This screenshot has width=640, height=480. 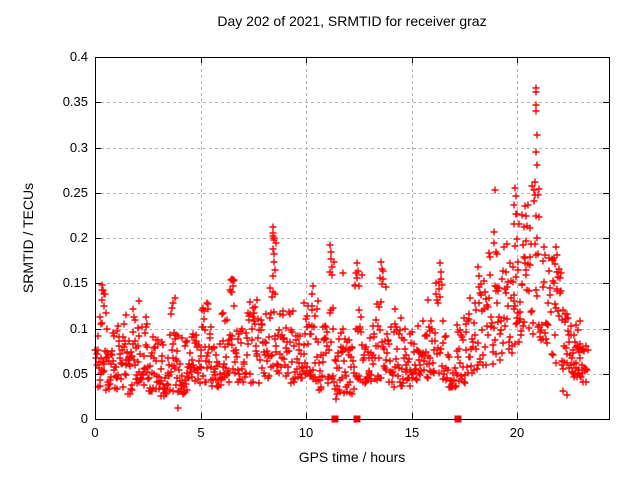 What do you see at coordinates (75, 373) in the screenshot?
I see `y-tick-label: 0.05` at bounding box center [75, 373].